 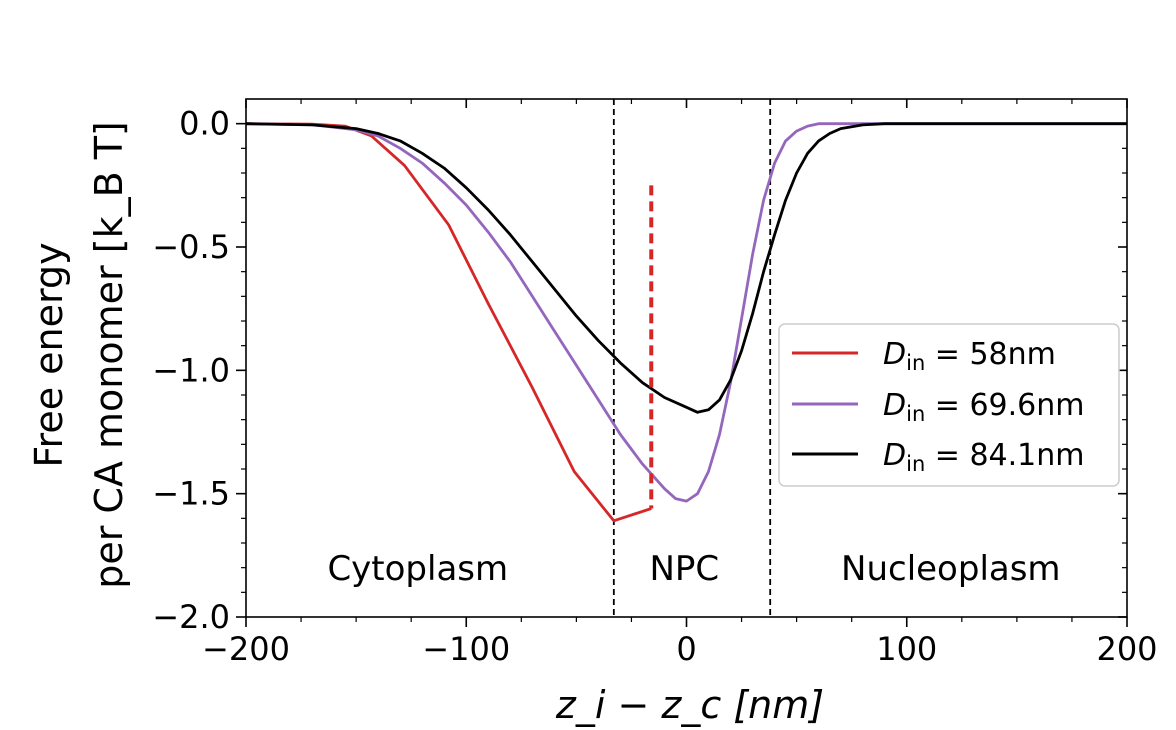 I want to click on region-boundaries, so click(x=692, y=358).